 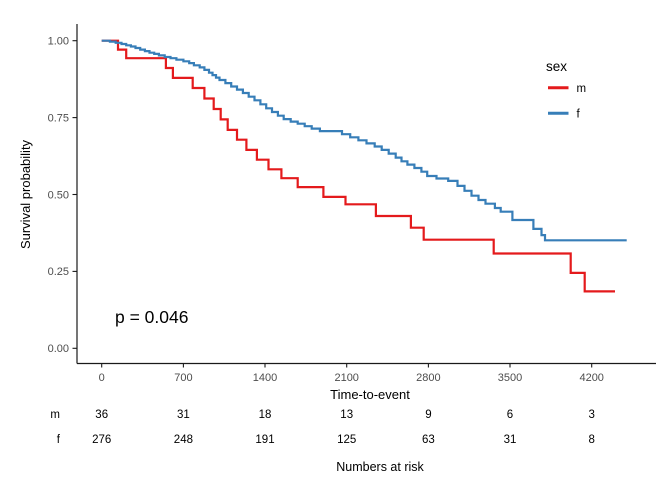 What do you see at coordinates (322, 427) in the screenshot?
I see `risk-table-layer: m 36 31 18 13 9 6 3f 276 248 191 125 63 31 8` at bounding box center [322, 427].